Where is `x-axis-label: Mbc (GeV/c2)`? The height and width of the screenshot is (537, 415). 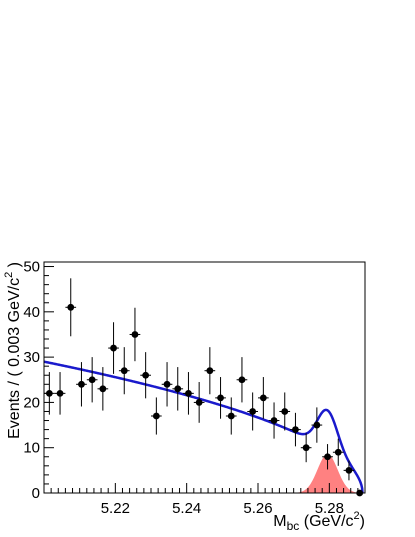 x-axis-label: Mbc (GeV/c2) is located at coordinates (319, 521).